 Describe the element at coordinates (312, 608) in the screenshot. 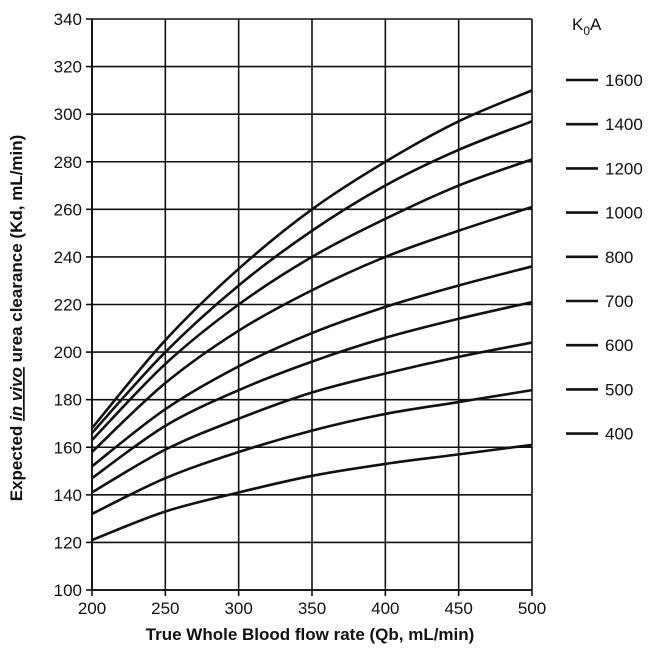

I see `x-tick-label: 350` at that location.